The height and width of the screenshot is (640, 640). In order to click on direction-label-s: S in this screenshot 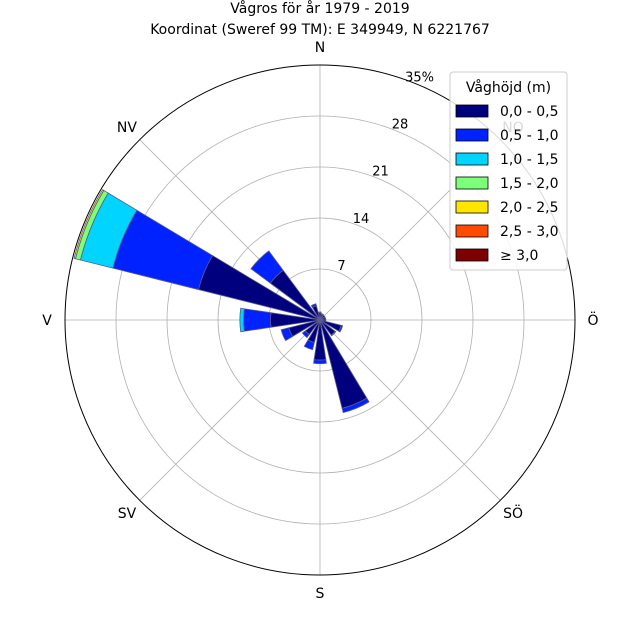, I will do `click(320, 594)`.